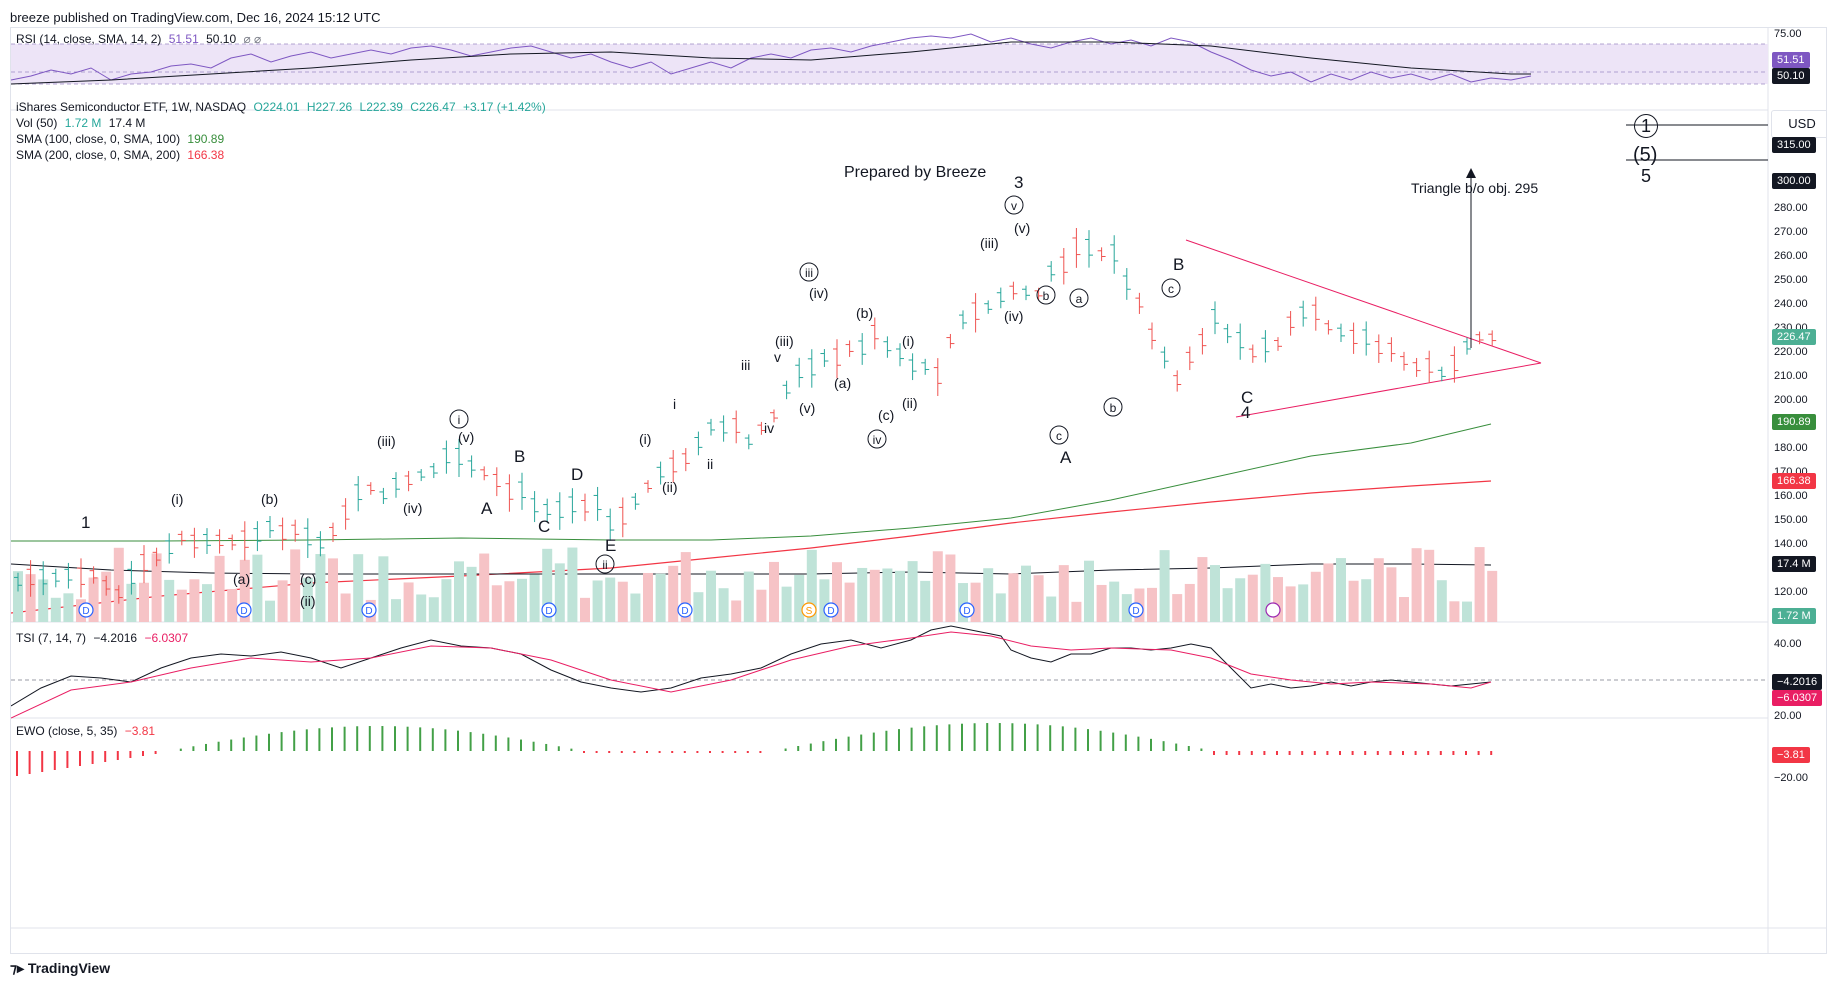  I want to click on tsi-label: TSI (7, 14, 7), so click(51, 638).